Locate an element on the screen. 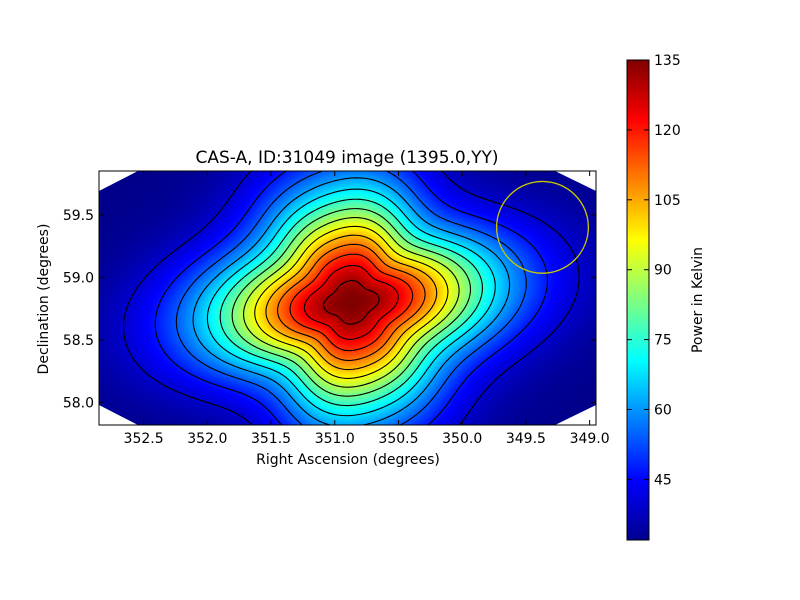 The image size is (800, 600). colorbar-tick-label: 120 is located at coordinates (667, 131).